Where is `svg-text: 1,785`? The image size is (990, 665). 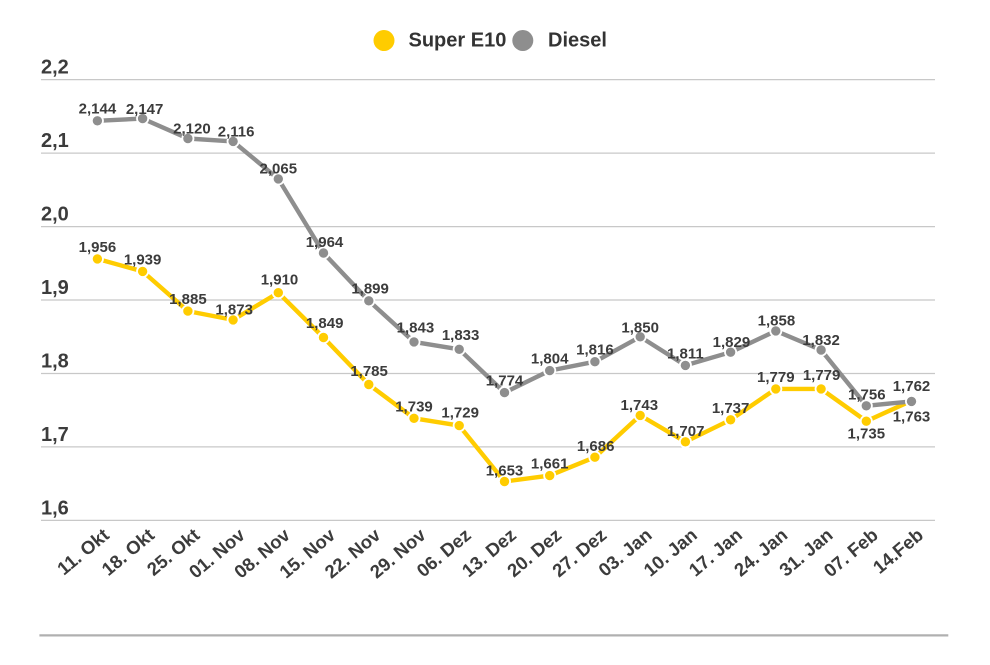 svg-text: 1,785 is located at coordinates (369, 371).